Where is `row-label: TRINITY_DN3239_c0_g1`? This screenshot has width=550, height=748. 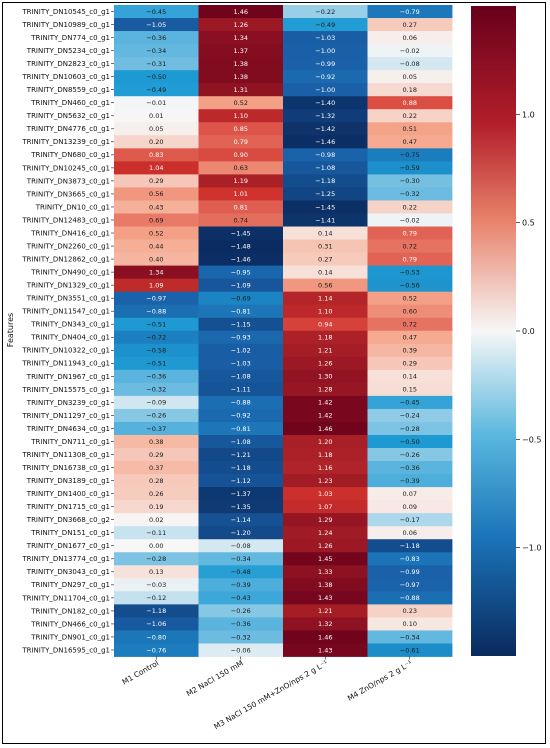
row-label: TRINITY_DN3239_c0_g1 is located at coordinates (68, 403).